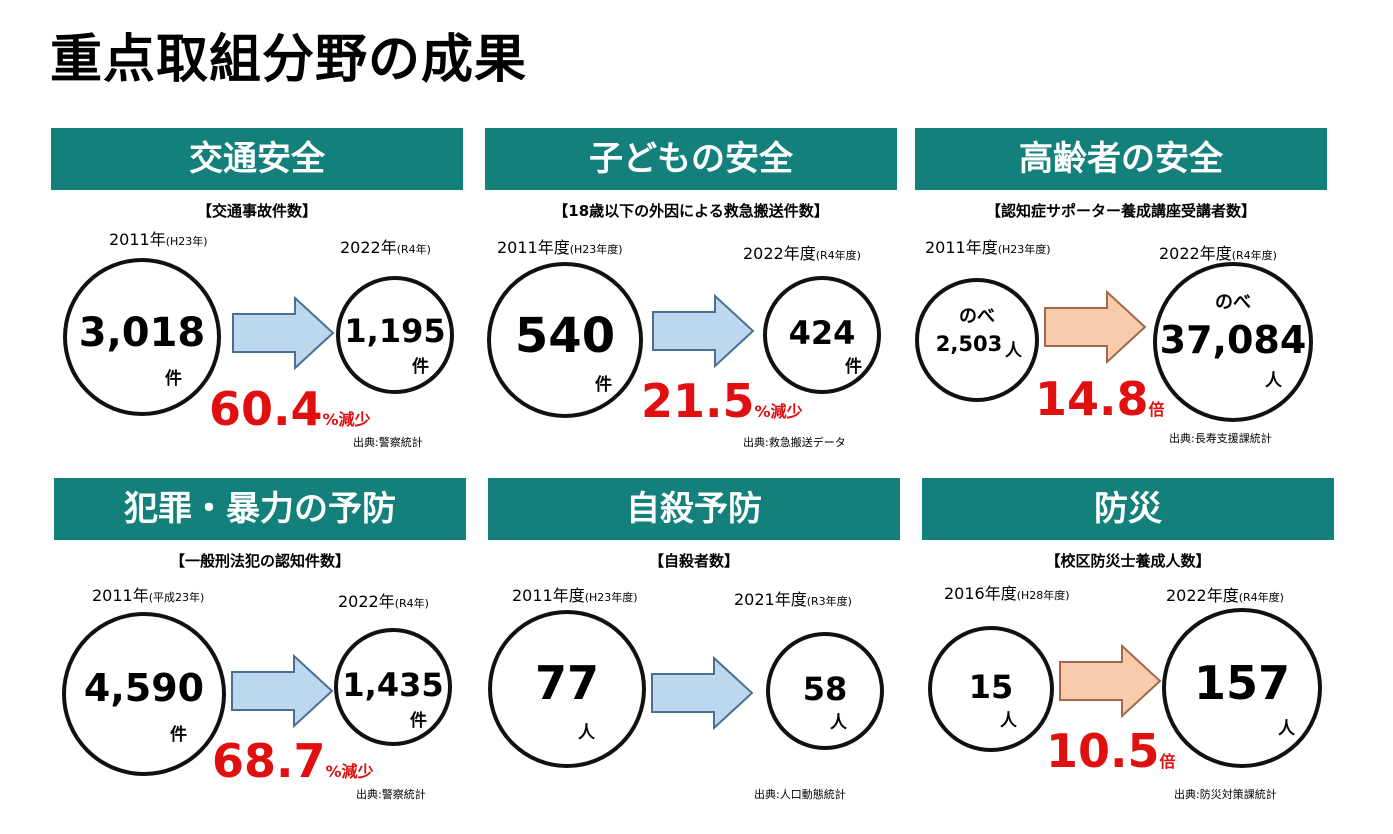 The width and height of the screenshot is (1393, 834). Describe the element at coordinates (1120, 211) in the screenshot. I see `metric-label: 【認知症サポーター養成講座受講者数】` at that location.